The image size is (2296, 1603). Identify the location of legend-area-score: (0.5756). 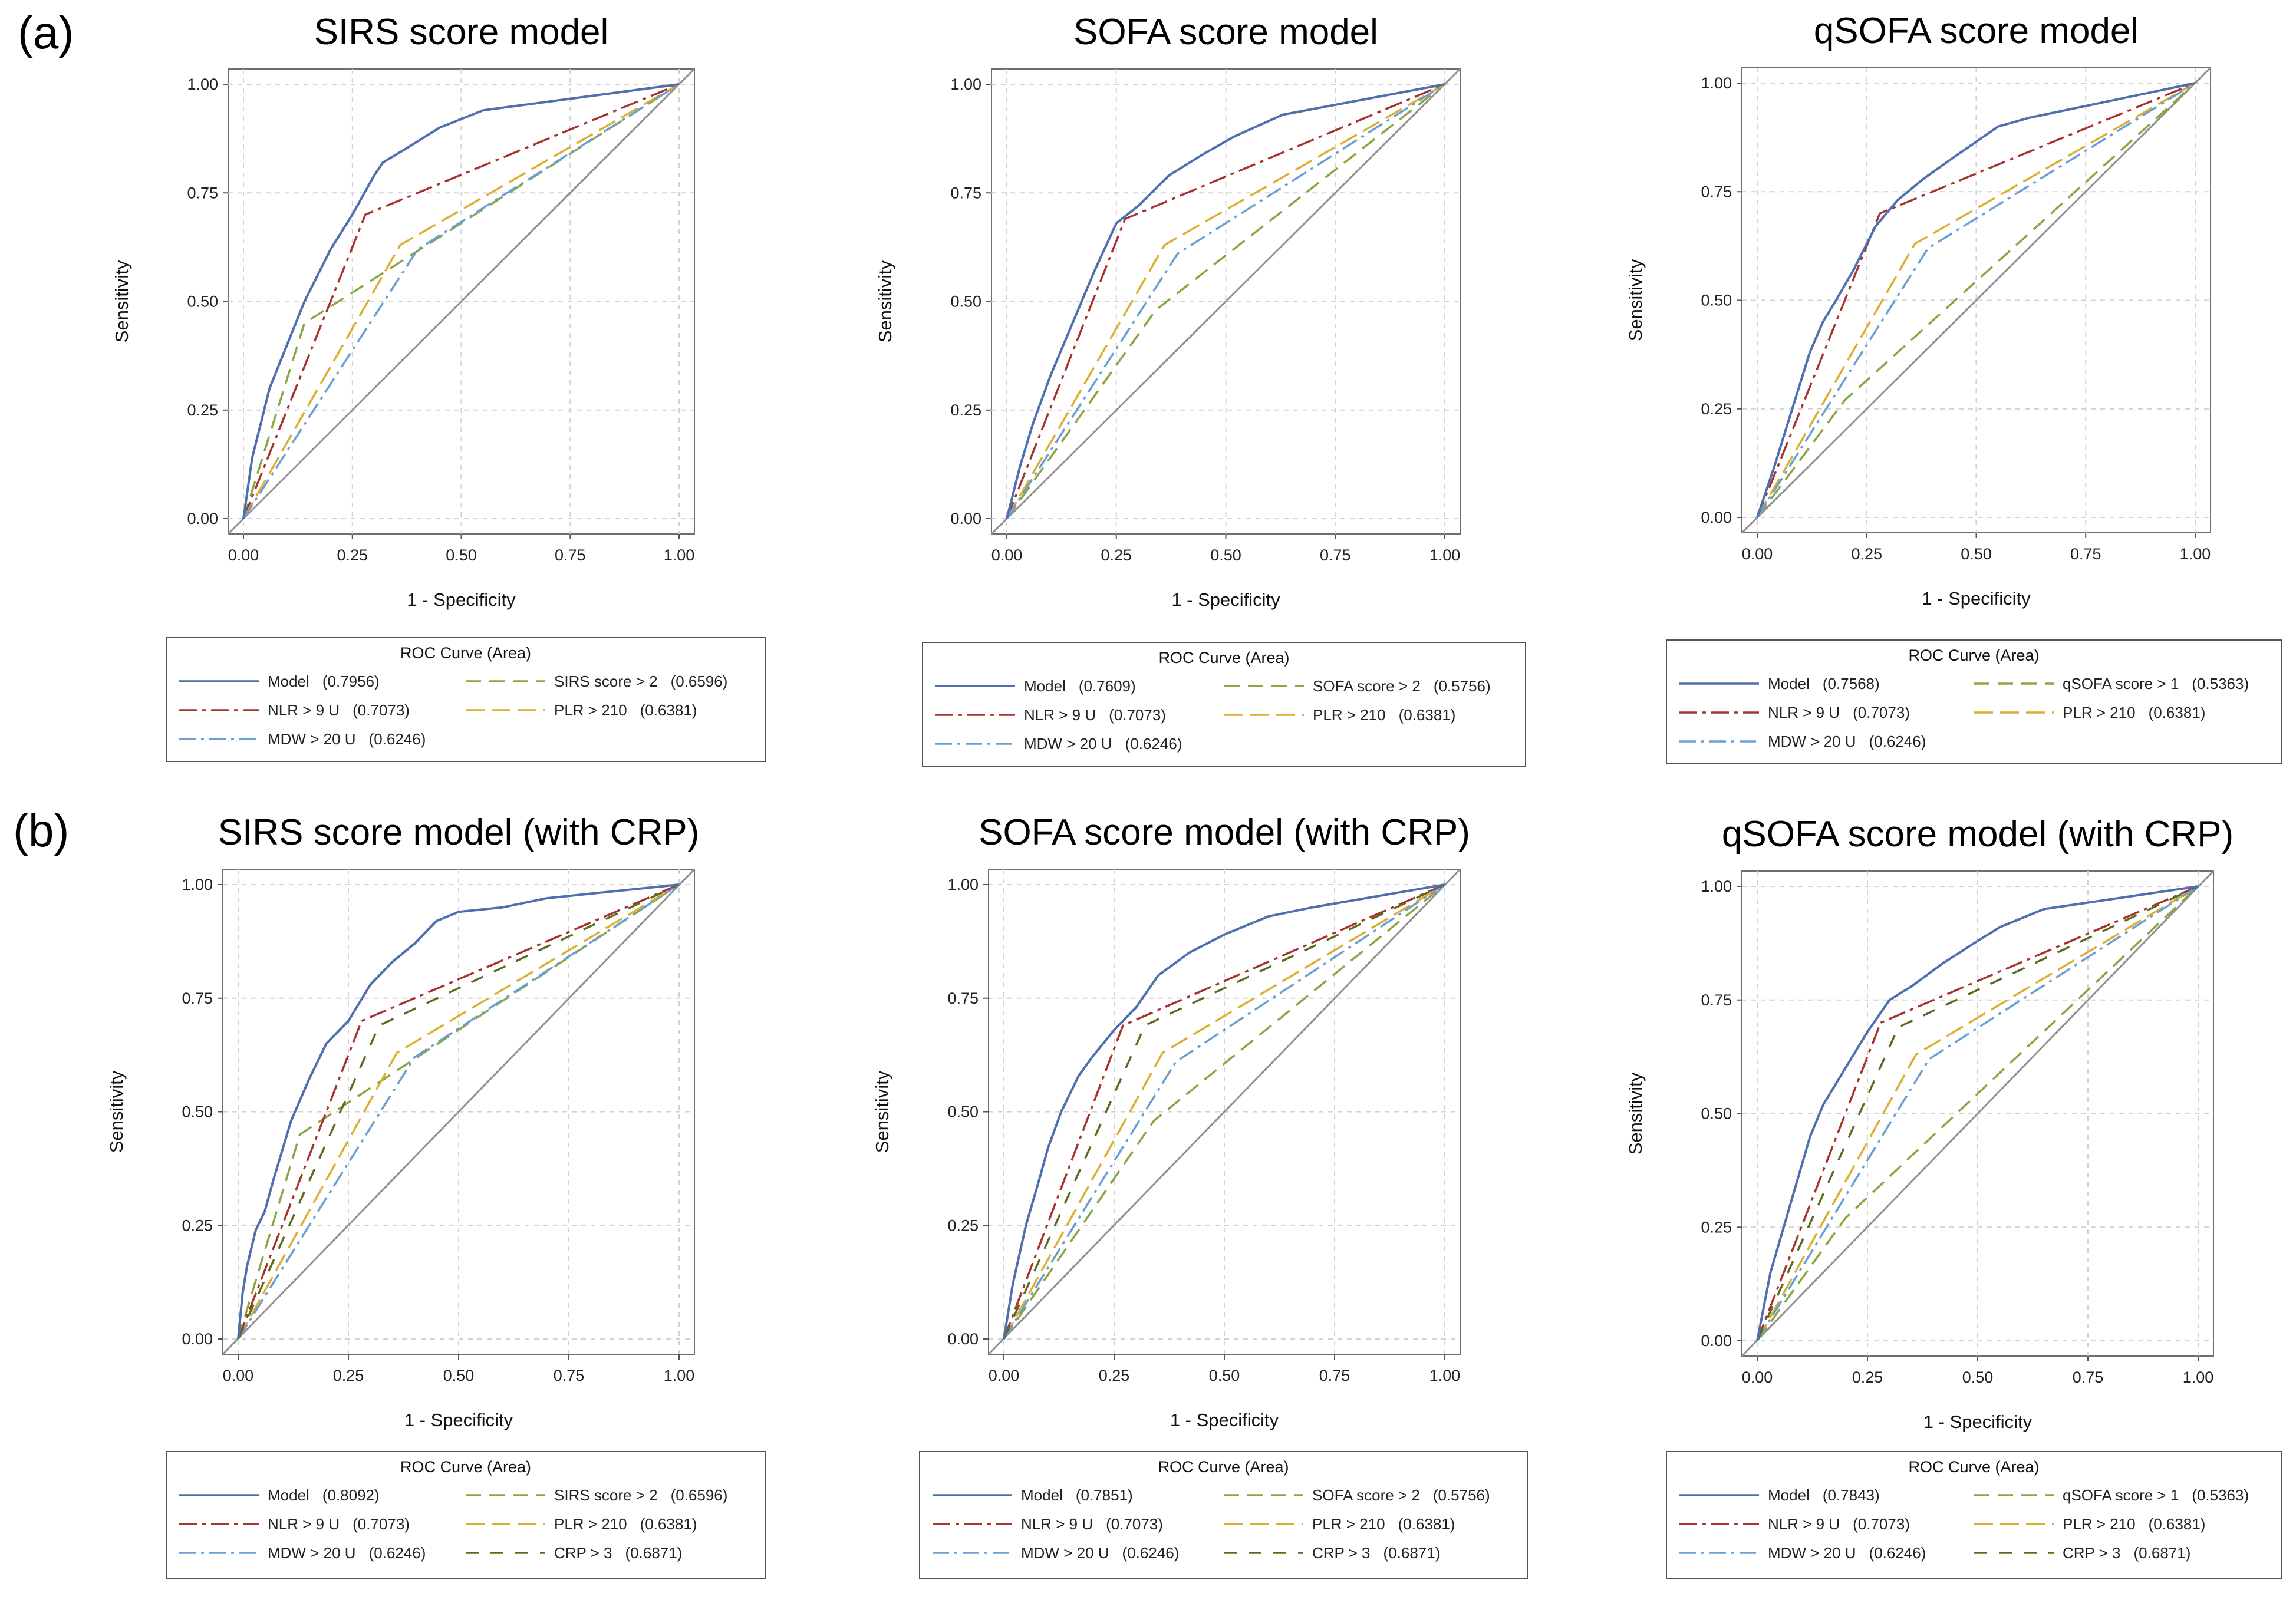
(1462, 686).